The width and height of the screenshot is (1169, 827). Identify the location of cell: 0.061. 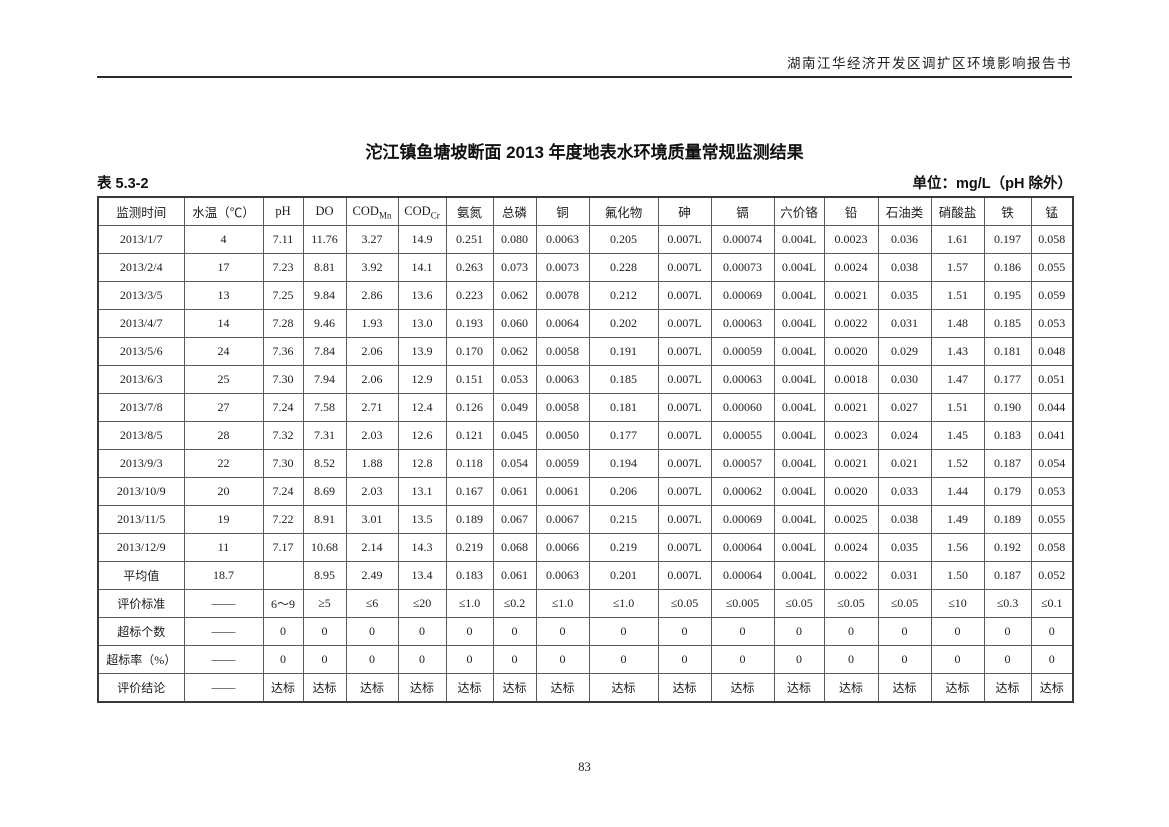
(514, 491).